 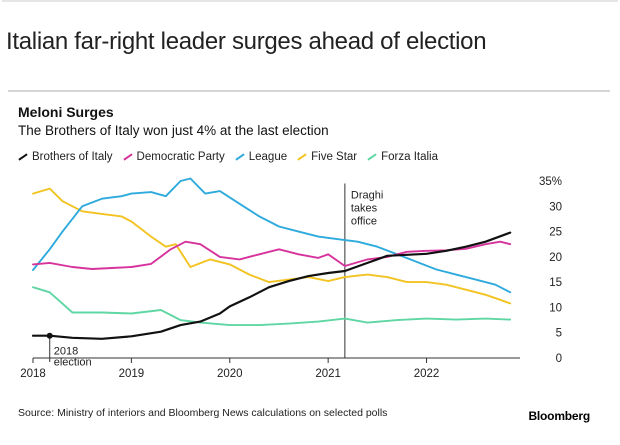 I want to click on legend-item-0: Brothers of Italy, so click(x=65, y=157).